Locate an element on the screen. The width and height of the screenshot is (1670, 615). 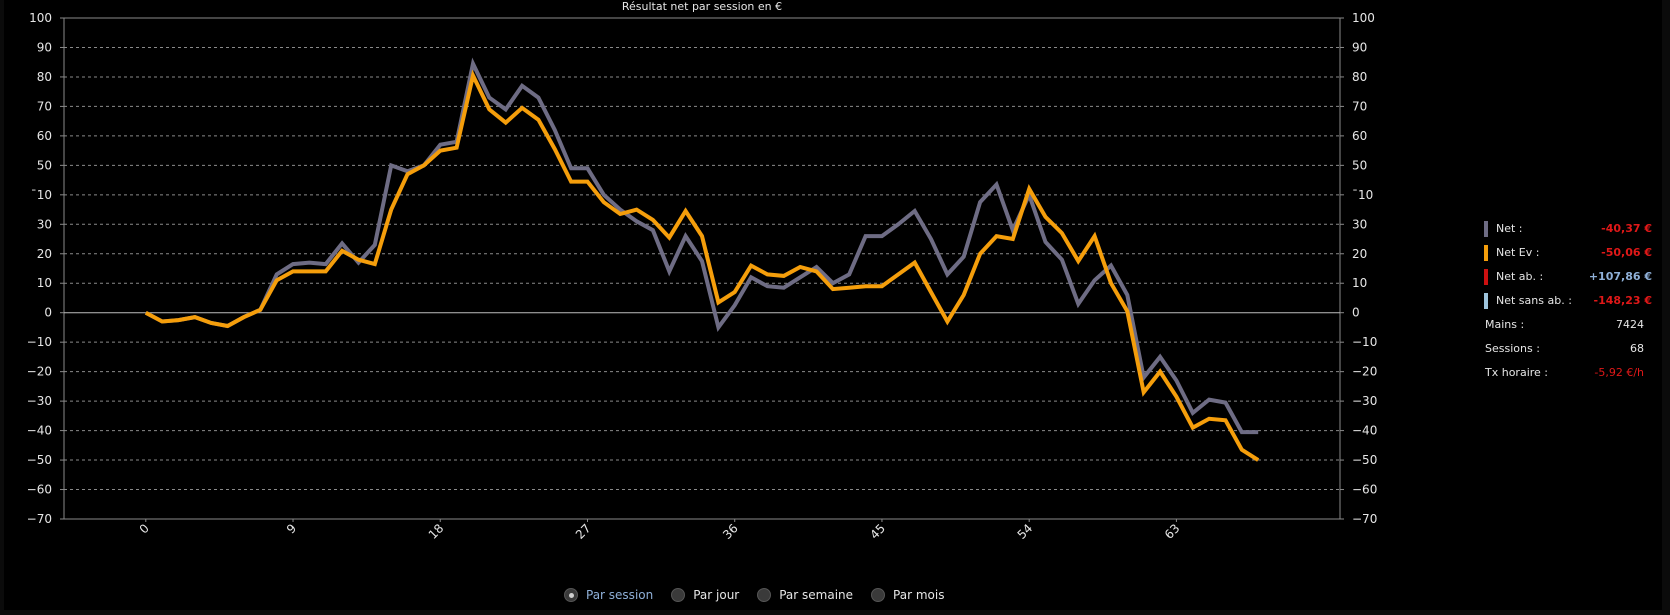
y-tick-label-right: 50 is located at coordinates (1359, 165).